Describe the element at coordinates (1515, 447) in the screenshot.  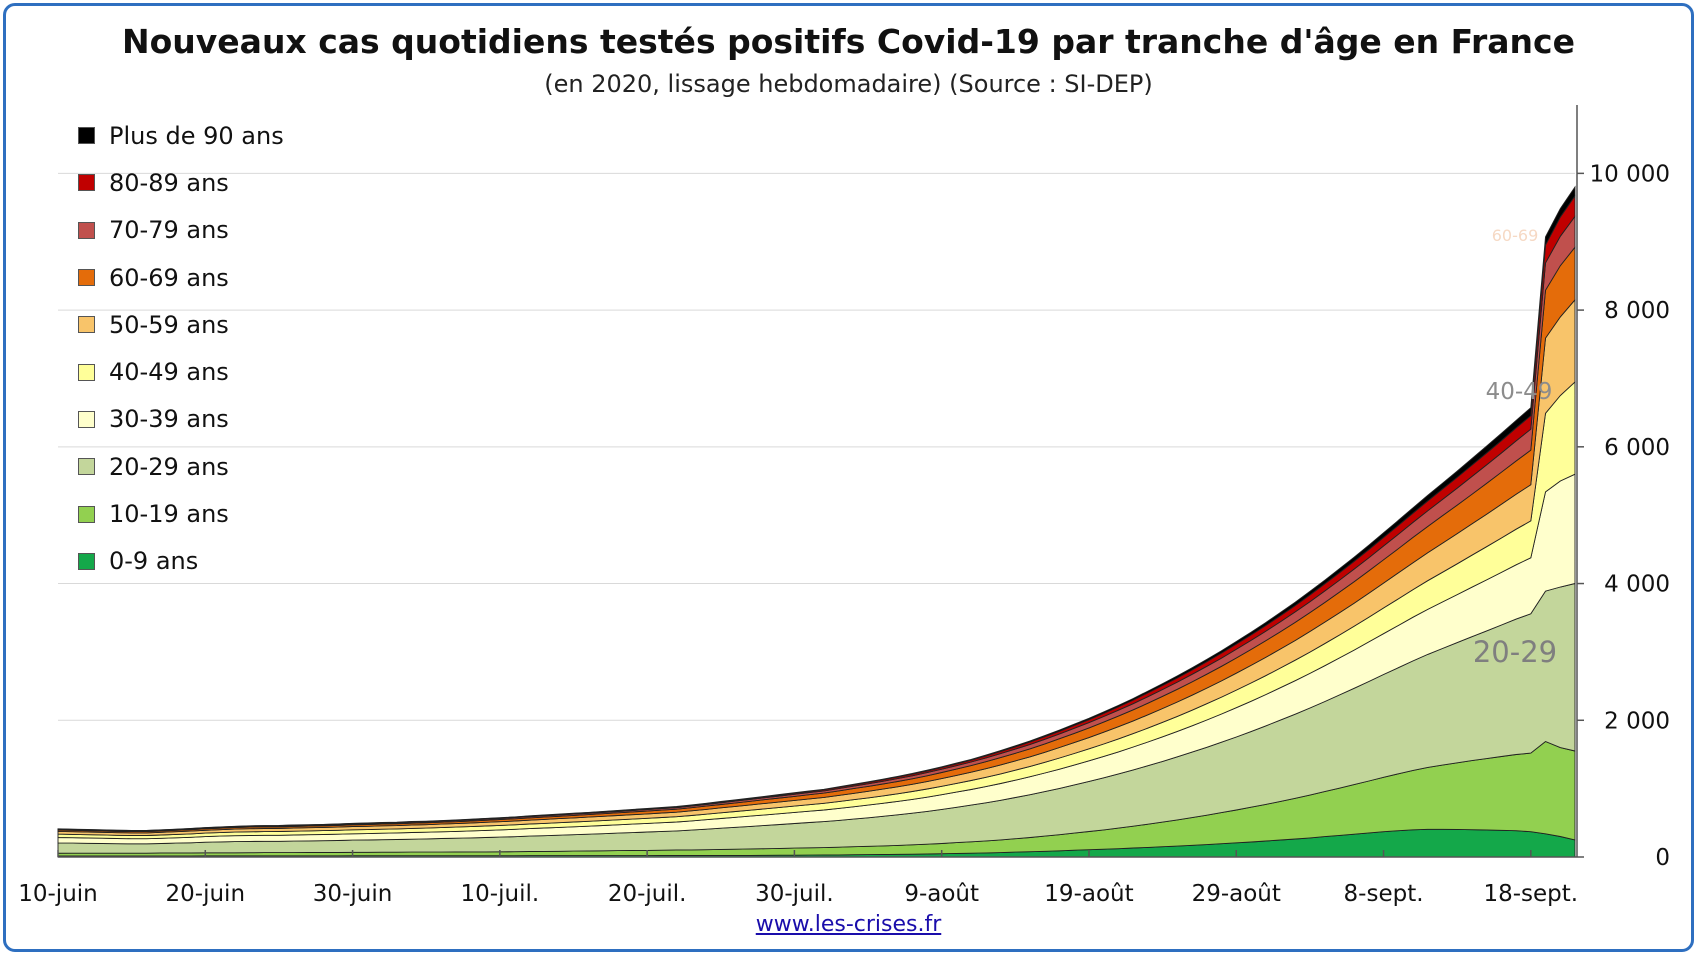
I see `area-annotations: 60-69 40-49 20-29` at that location.